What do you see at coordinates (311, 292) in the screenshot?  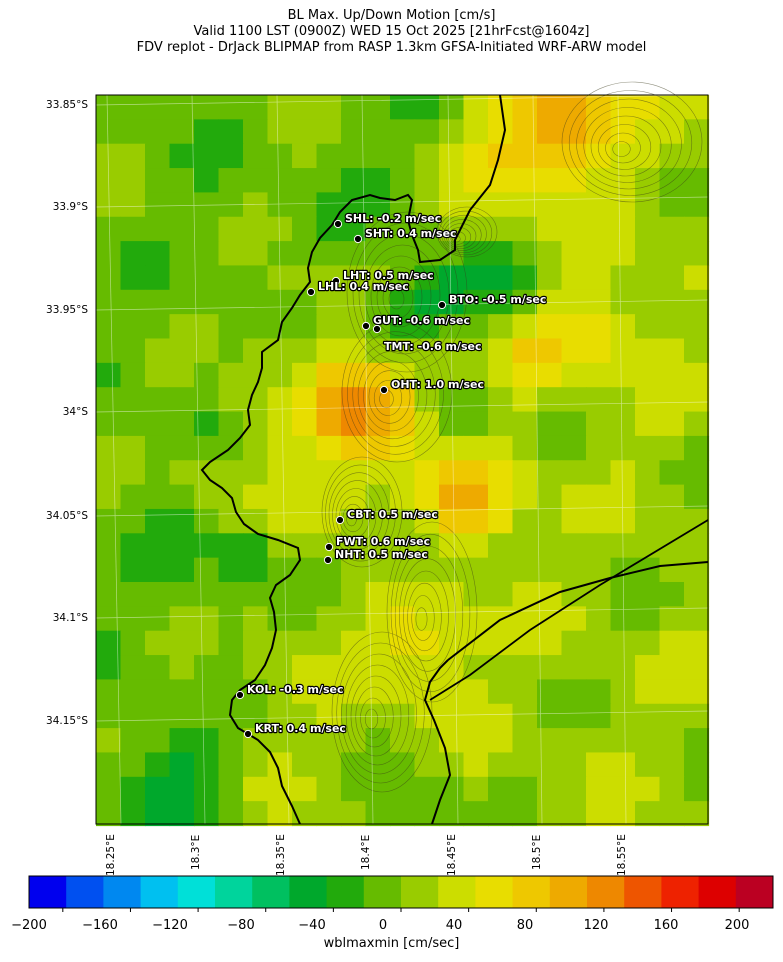 I see `station-marker` at bounding box center [311, 292].